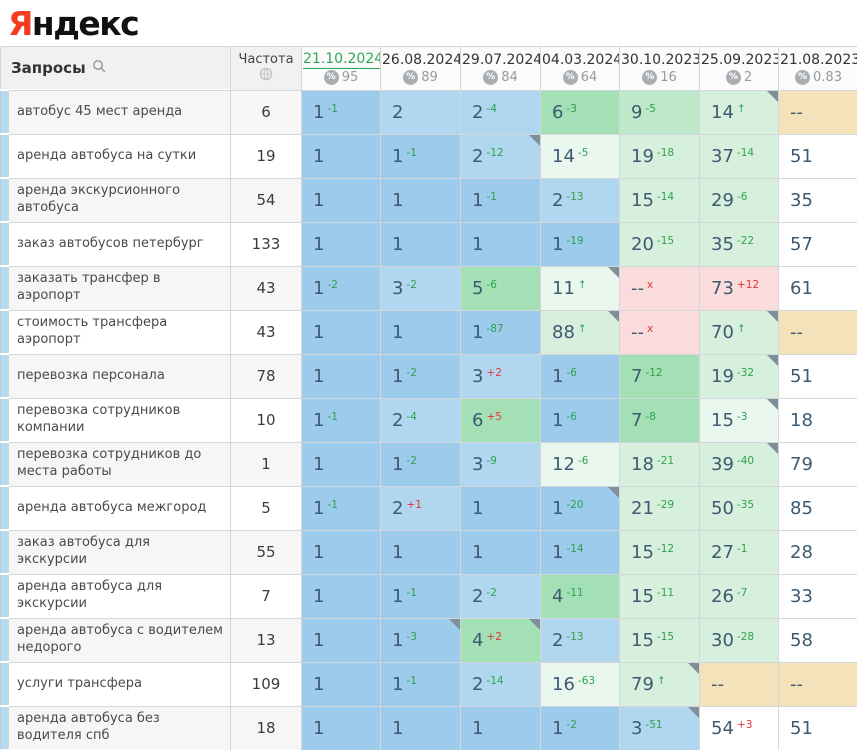 This screenshot has width=857, height=750. I want to click on position-cell: 61, so click(817, 288).